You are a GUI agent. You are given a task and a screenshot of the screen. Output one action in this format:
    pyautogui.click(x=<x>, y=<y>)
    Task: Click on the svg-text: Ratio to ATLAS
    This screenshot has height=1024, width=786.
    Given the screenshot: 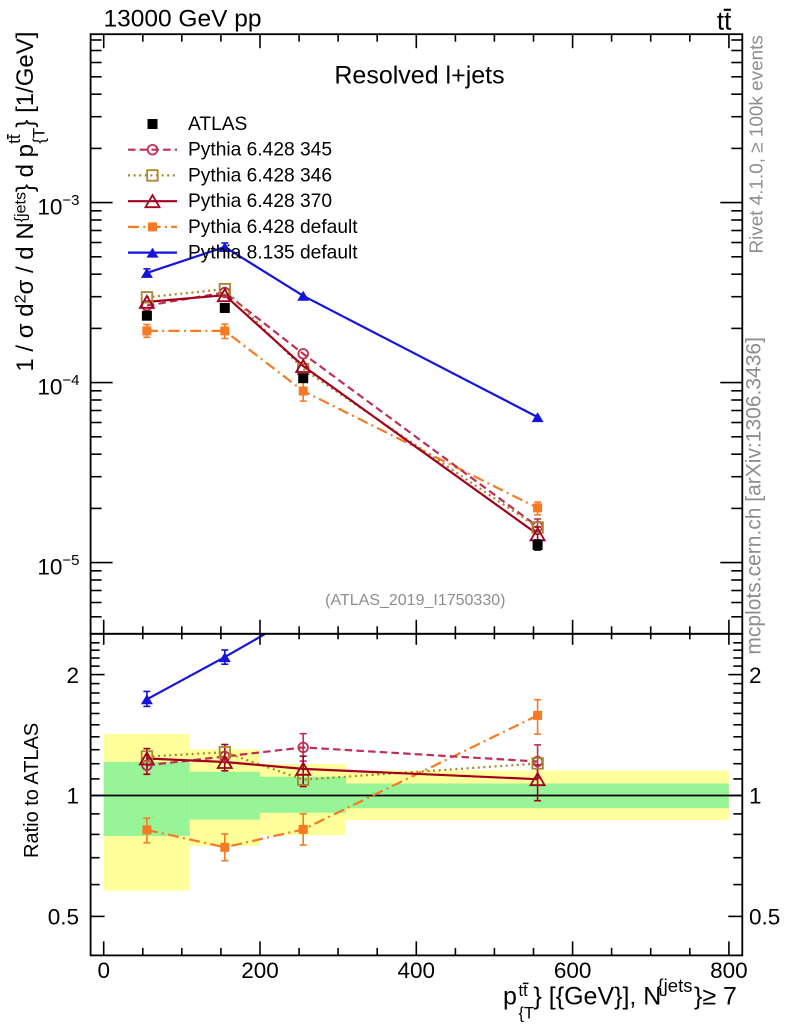 What is the action you would take?
    pyautogui.click(x=32, y=790)
    